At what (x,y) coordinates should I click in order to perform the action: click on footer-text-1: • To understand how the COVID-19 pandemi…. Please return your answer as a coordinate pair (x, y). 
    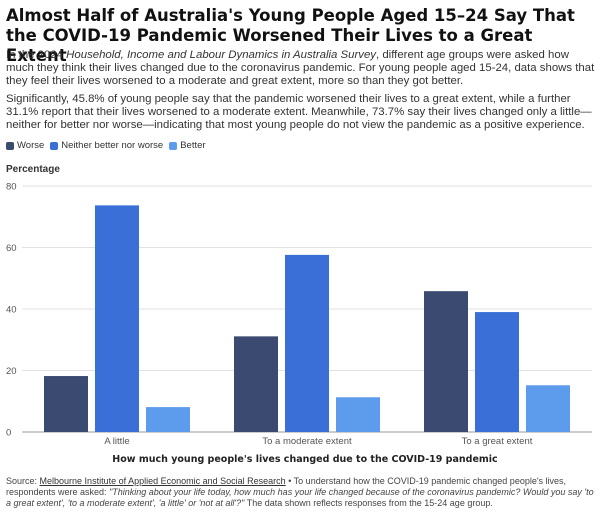
    Looking at the image, I should click on (286, 486).